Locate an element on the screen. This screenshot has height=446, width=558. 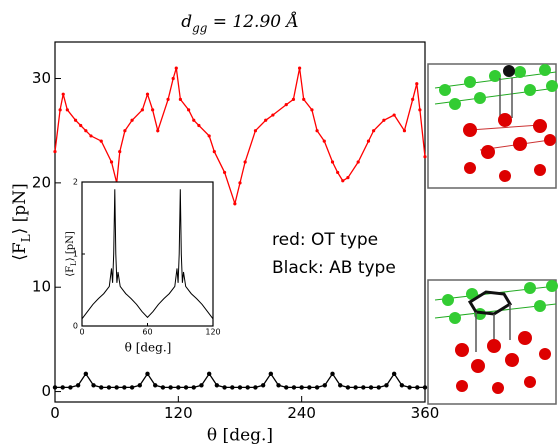
y-axis-label-part: L is located at coordinates (26, 238).